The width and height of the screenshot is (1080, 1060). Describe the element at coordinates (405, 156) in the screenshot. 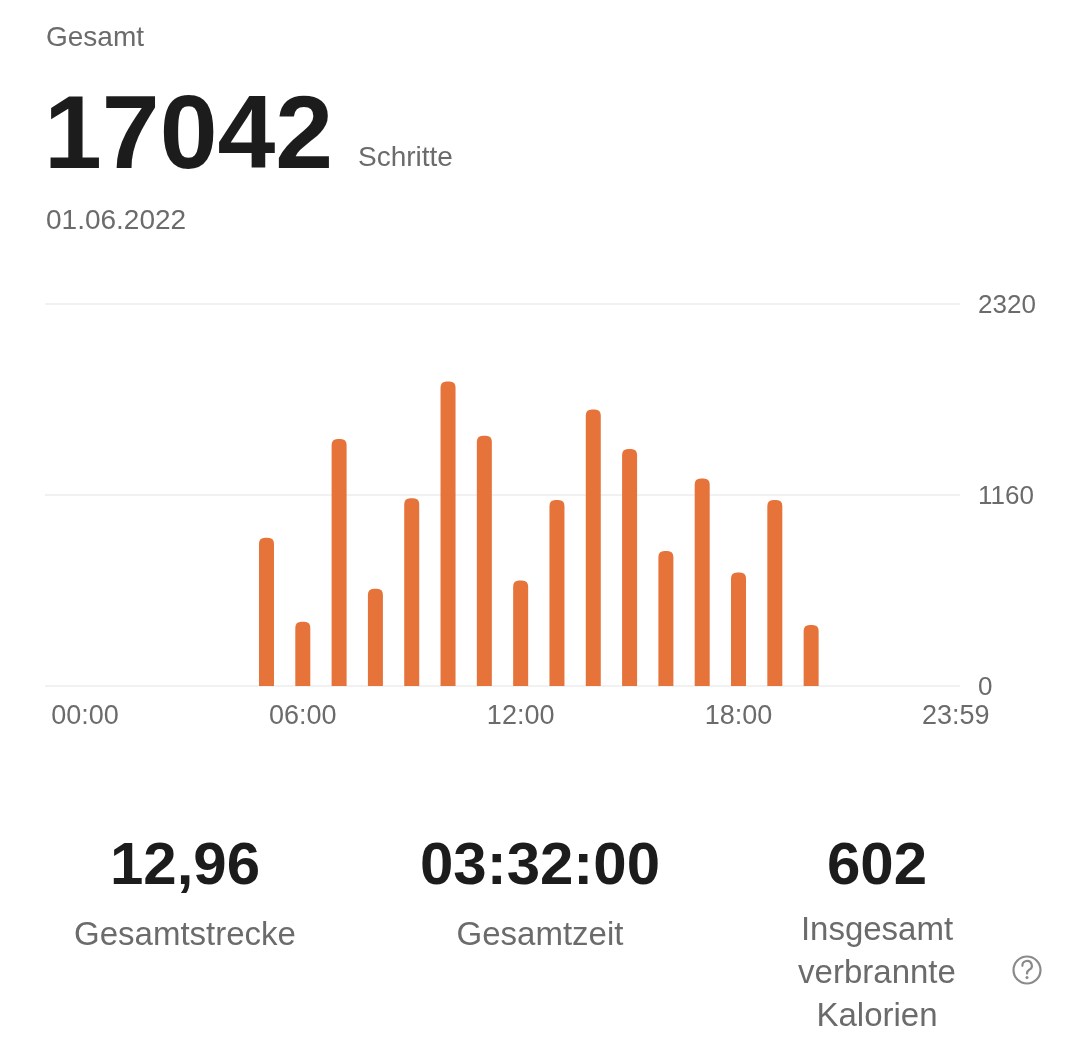

I see `text: Schritte` at that location.